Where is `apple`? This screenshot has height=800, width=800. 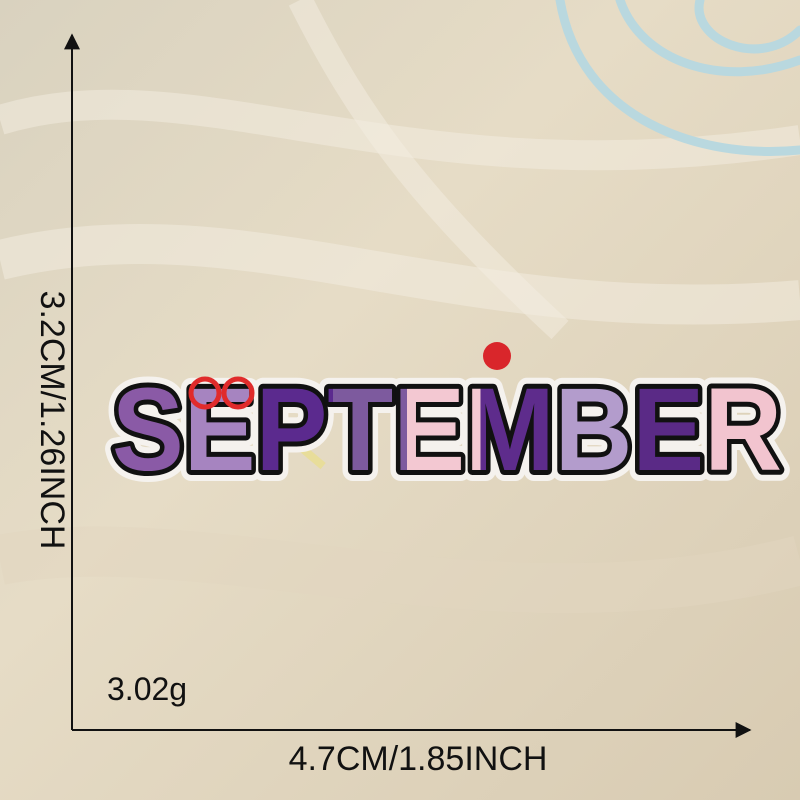
apple is located at coordinates (497, 356).